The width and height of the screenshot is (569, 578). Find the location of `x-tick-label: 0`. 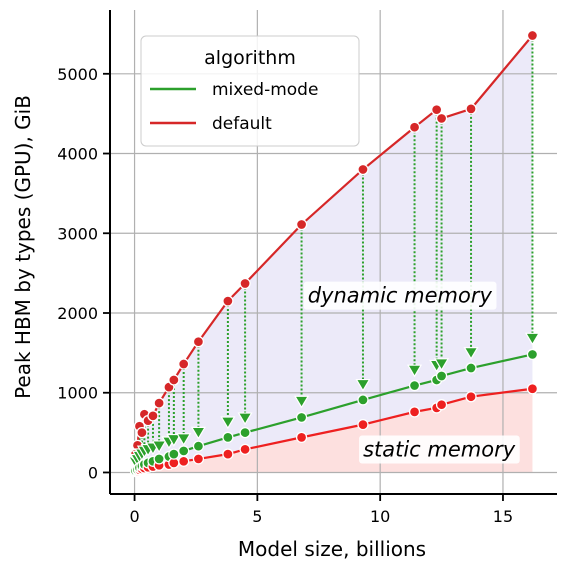

x-tick-label: 0 is located at coordinates (134, 516).